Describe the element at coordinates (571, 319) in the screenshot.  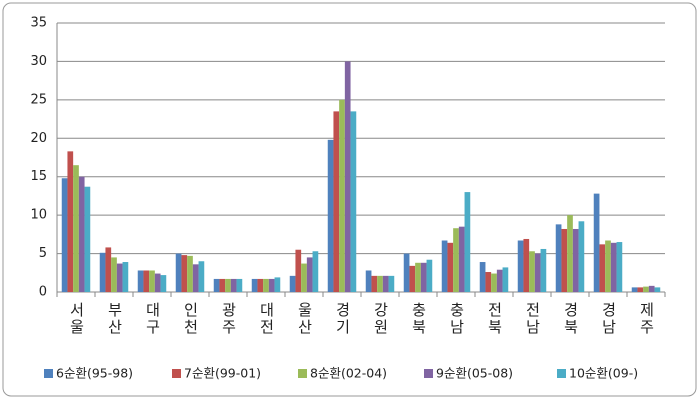
I see `x-tick-label: 경북` at that location.